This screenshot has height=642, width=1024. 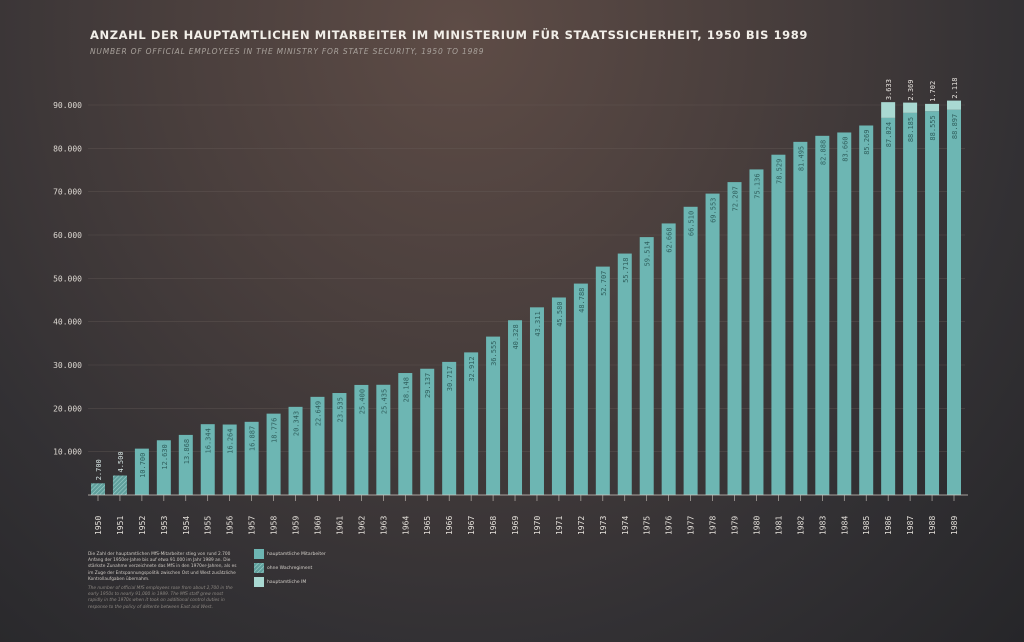 What do you see at coordinates (602, 380) in the screenshot?
I see `bar-1973` at bounding box center [602, 380].